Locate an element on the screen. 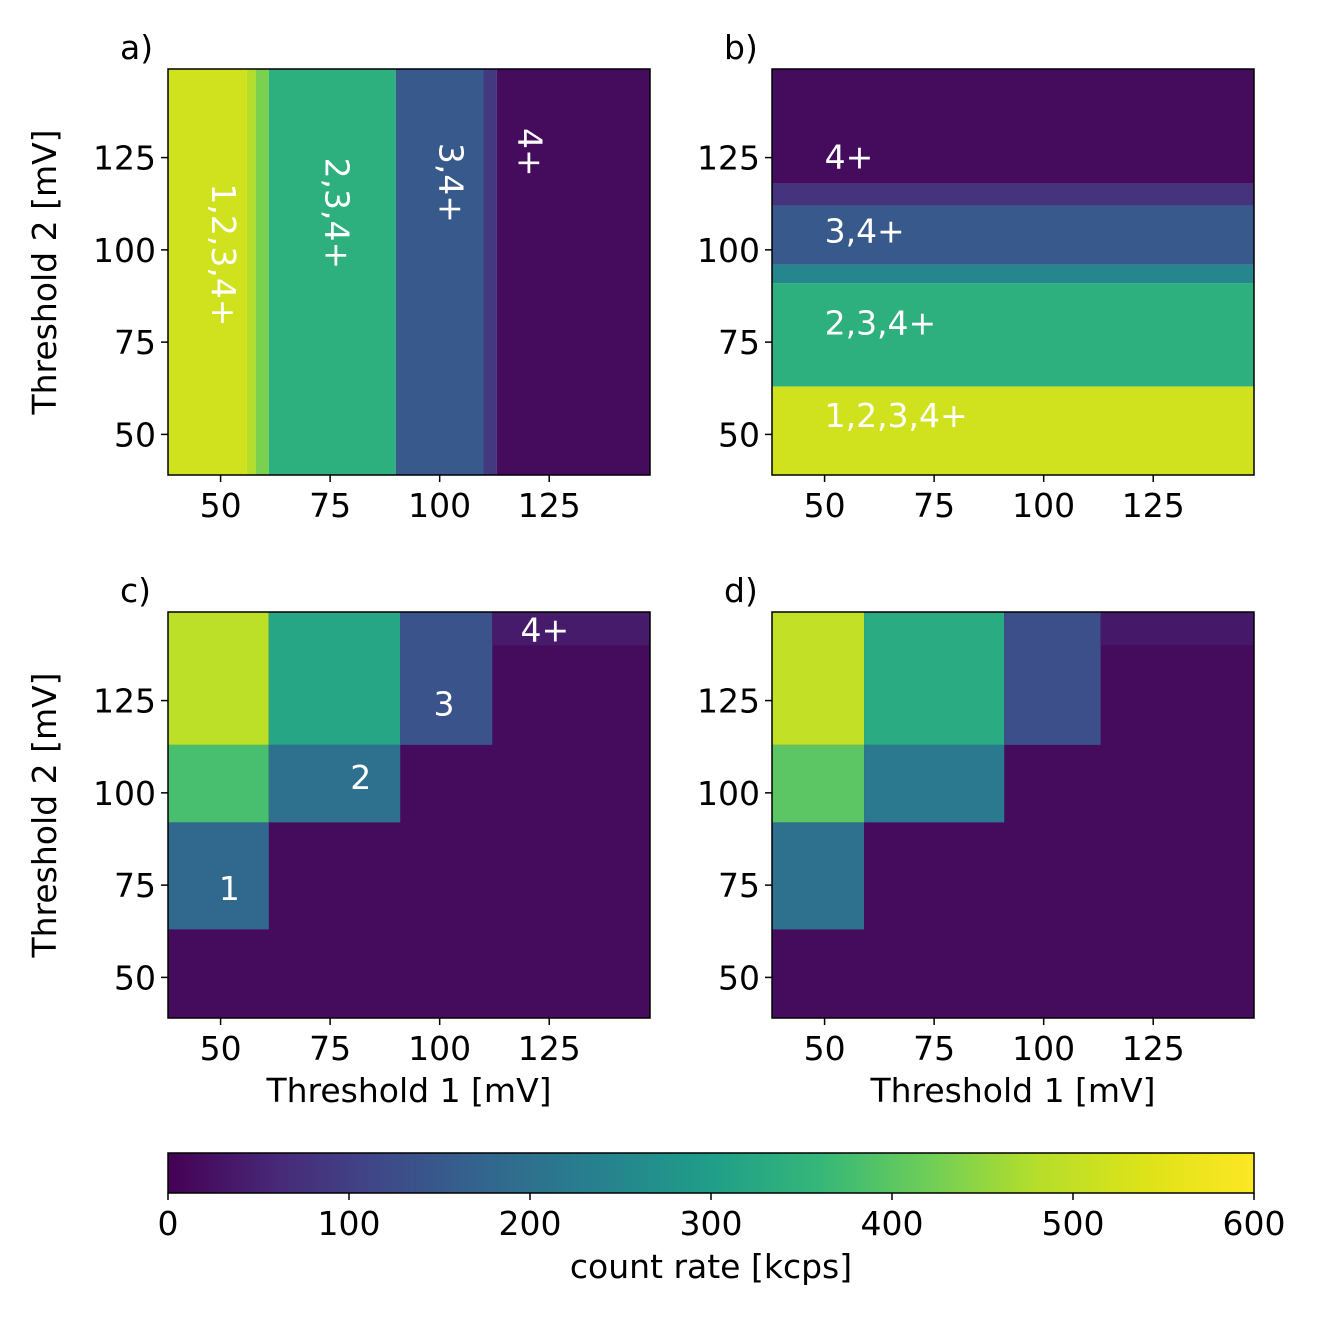 The width and height of the screenshot is (1329, 1329). y-tick-label-d-3: 125 is located at coordinates (728, 701).